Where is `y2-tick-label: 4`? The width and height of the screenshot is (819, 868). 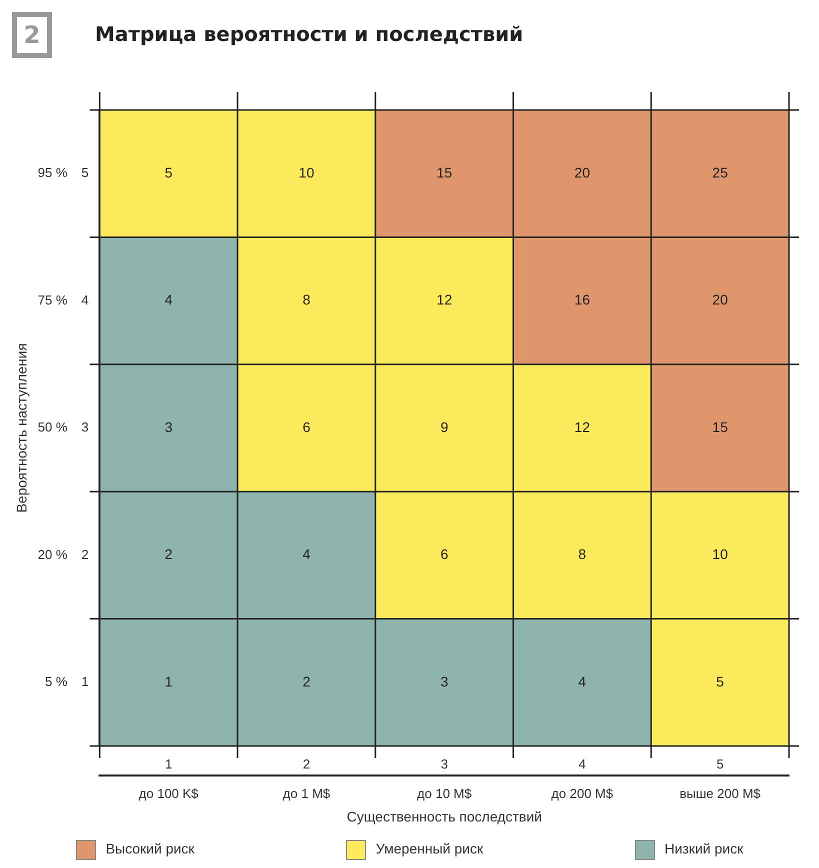
y2-tick-label: 4 is located at coordinates (85, 300).